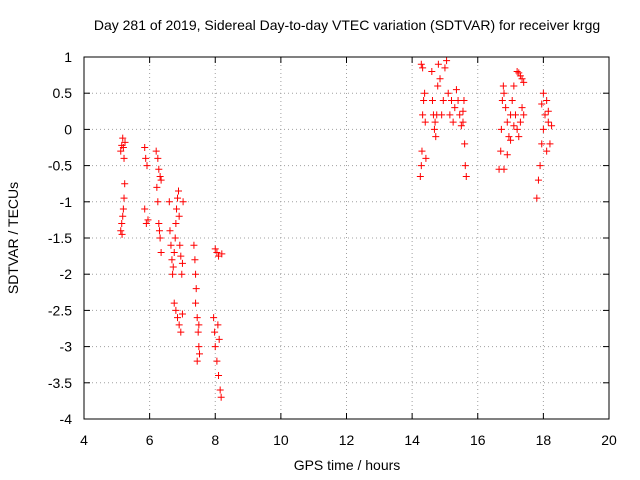 The width and height of the screenshot is (640, 480). What do you see at coordinates (150, 440) in the screenshot?
I see `x-tick-label: 6` at bounding box center [150, 440].